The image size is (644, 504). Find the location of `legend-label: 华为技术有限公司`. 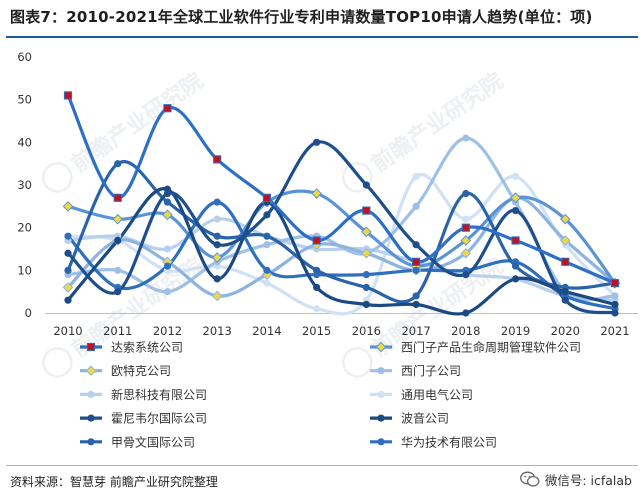

legend-label: 华为技术有限公司 is located at coordinates (449, 442).